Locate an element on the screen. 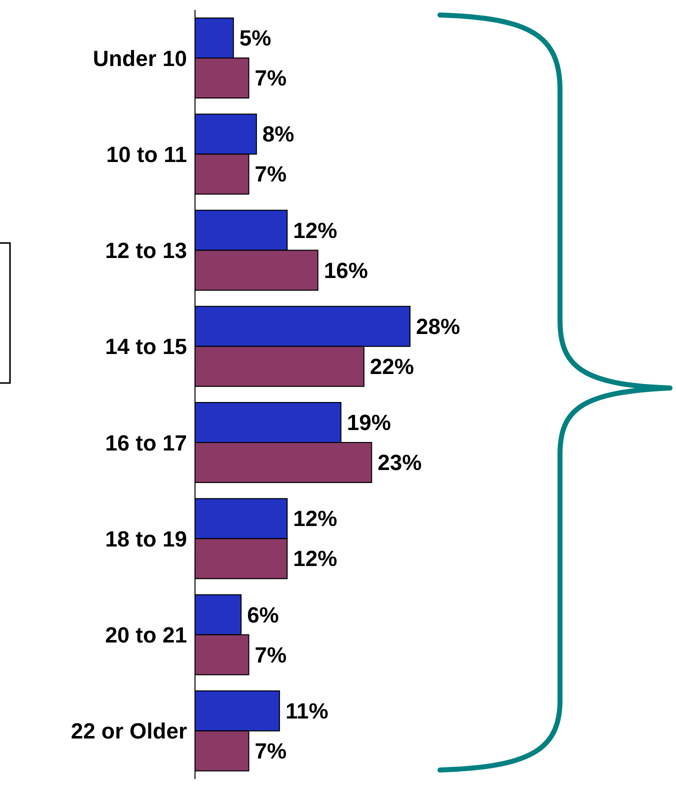 This screenshot has height=785, width=676. y-tick-label: 10 to 11 is located at coordinates (146, 154).